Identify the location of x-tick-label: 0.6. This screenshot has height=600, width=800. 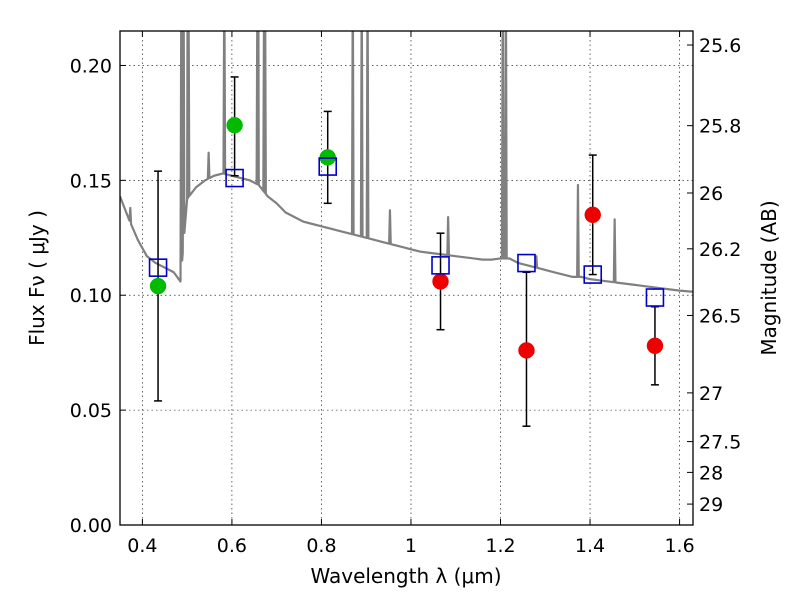
(232, 546).